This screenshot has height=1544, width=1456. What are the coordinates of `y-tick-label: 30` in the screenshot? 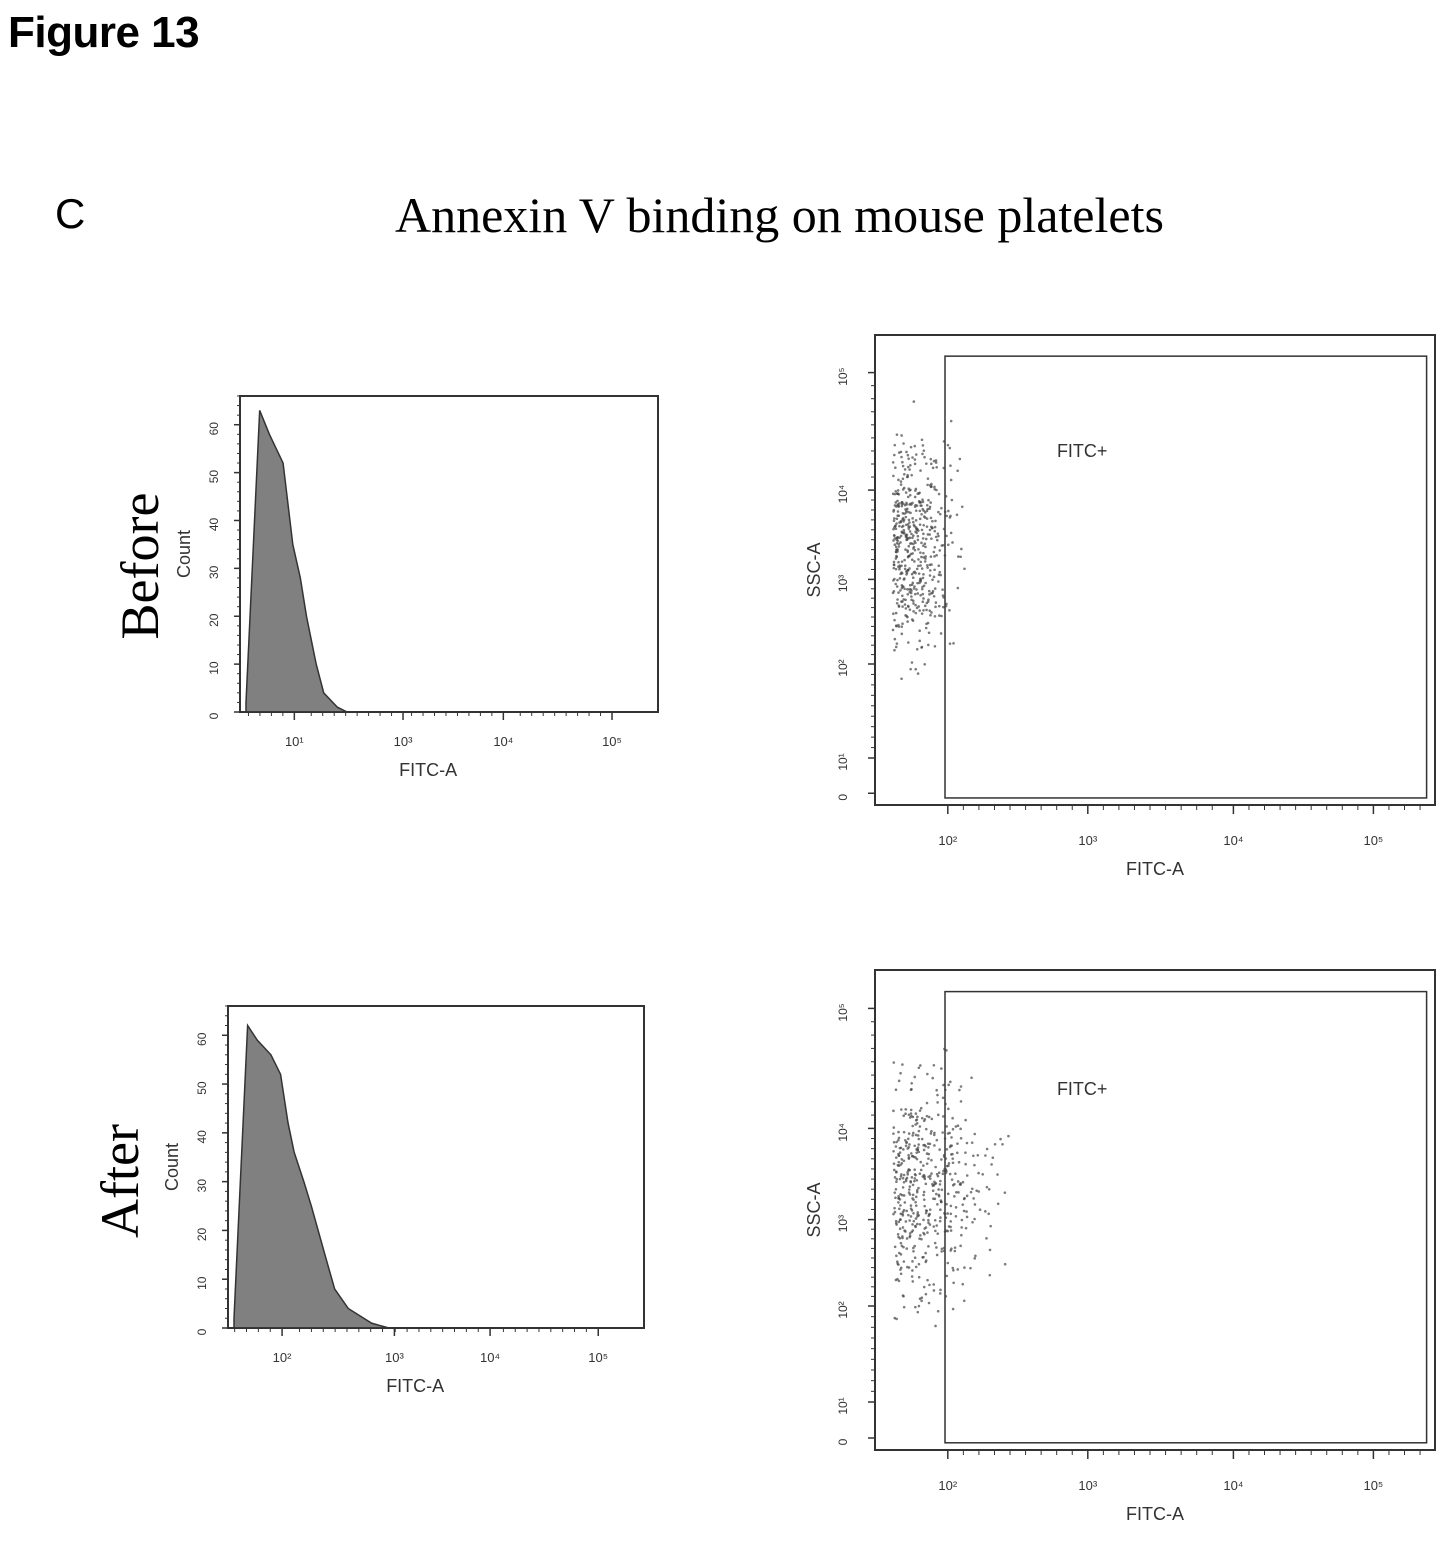 It's located at (214, 572).